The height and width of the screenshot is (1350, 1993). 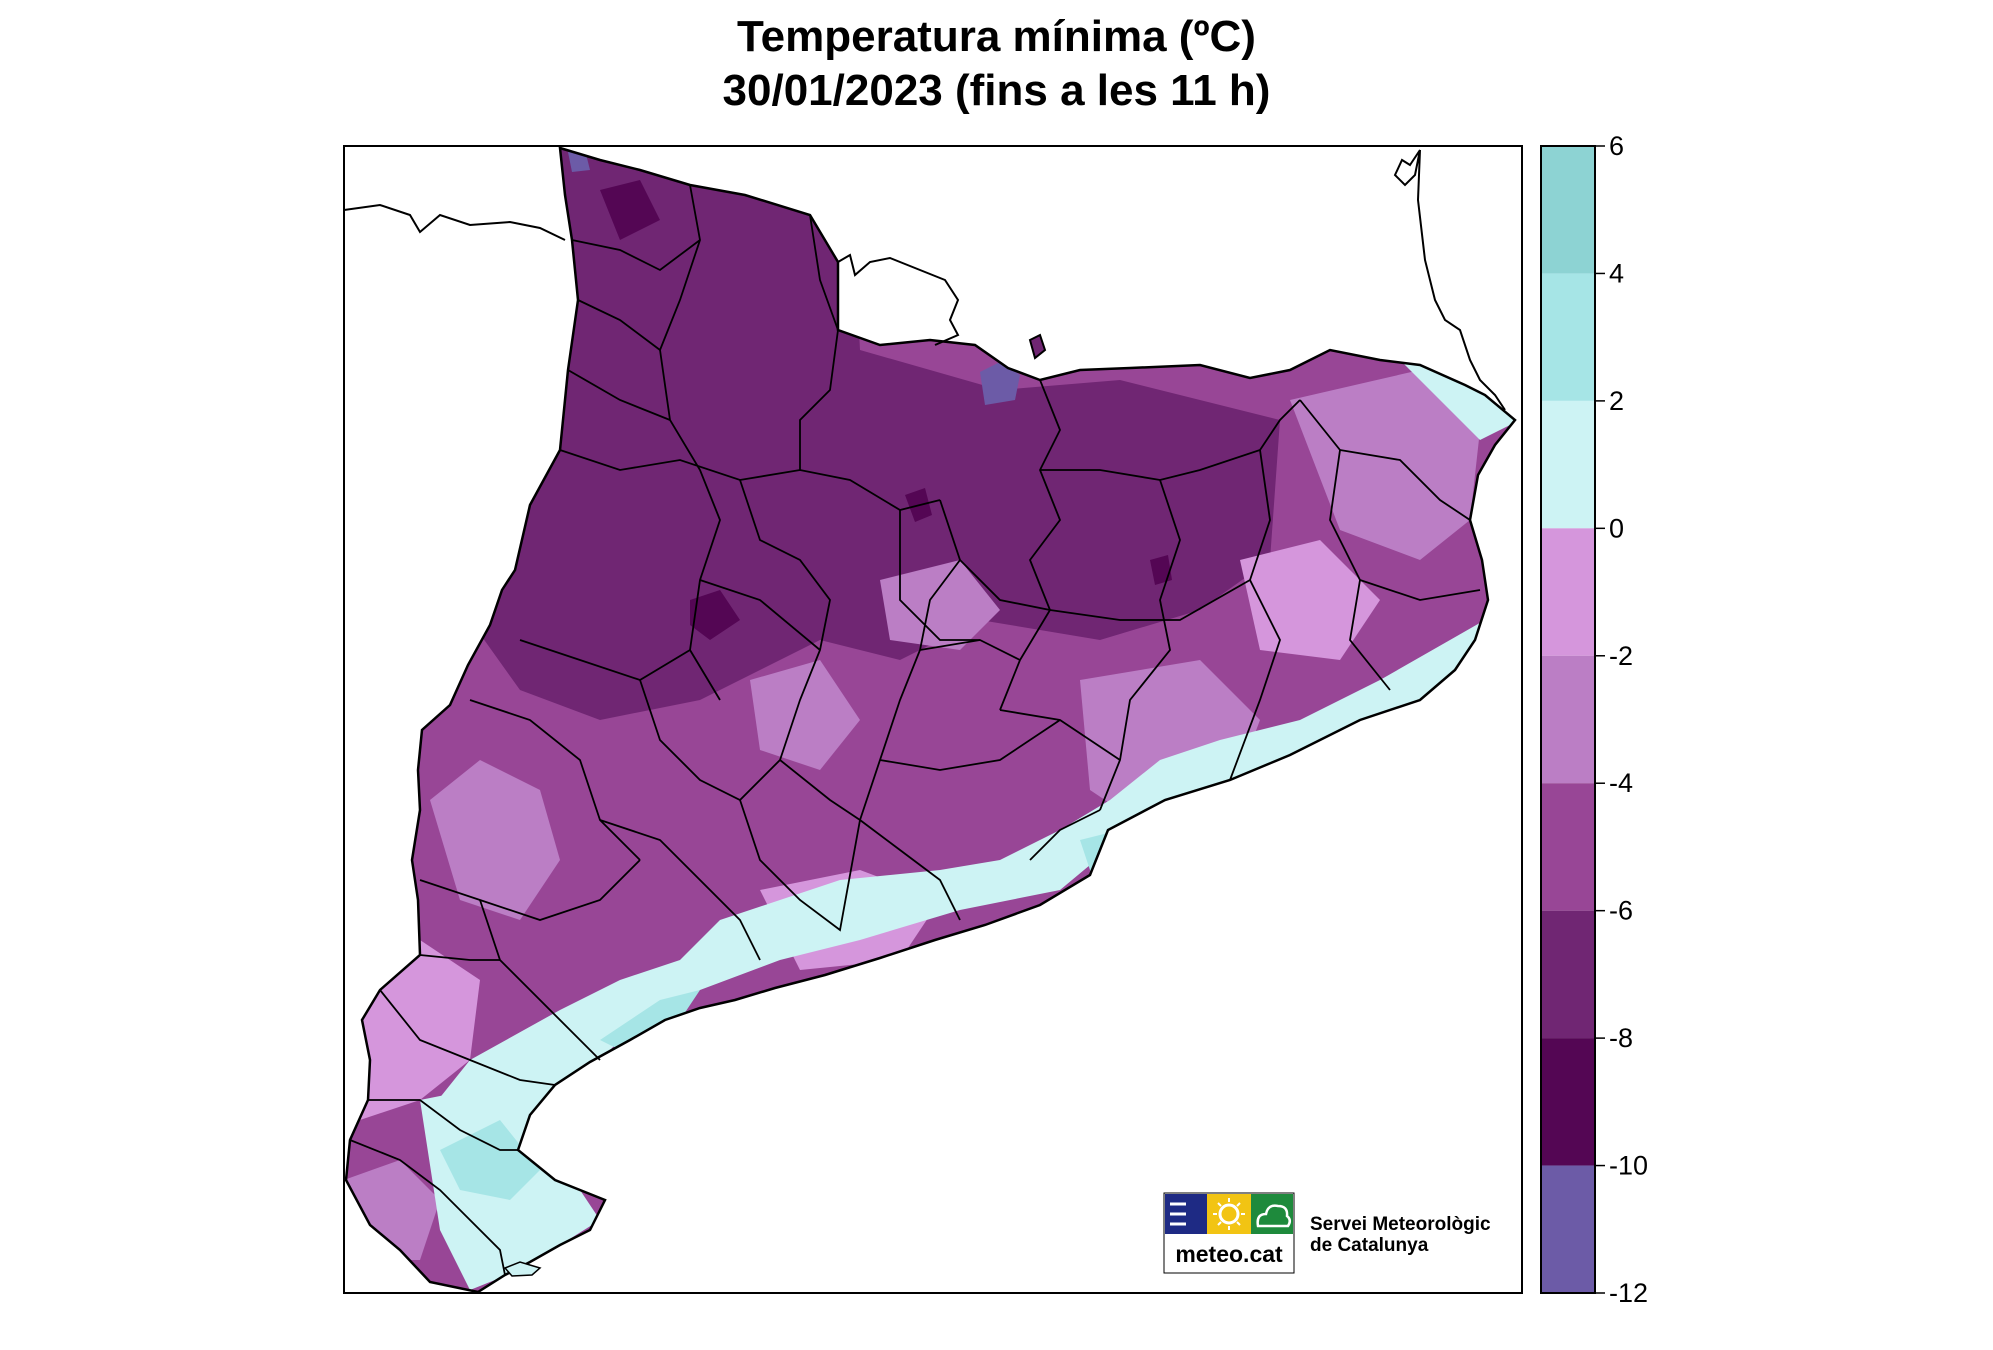 What do you see at coordinates (1621, 1038) in the screenshot?
I see `legend-tick-label: -8` at bounding box center [1621, 1038].